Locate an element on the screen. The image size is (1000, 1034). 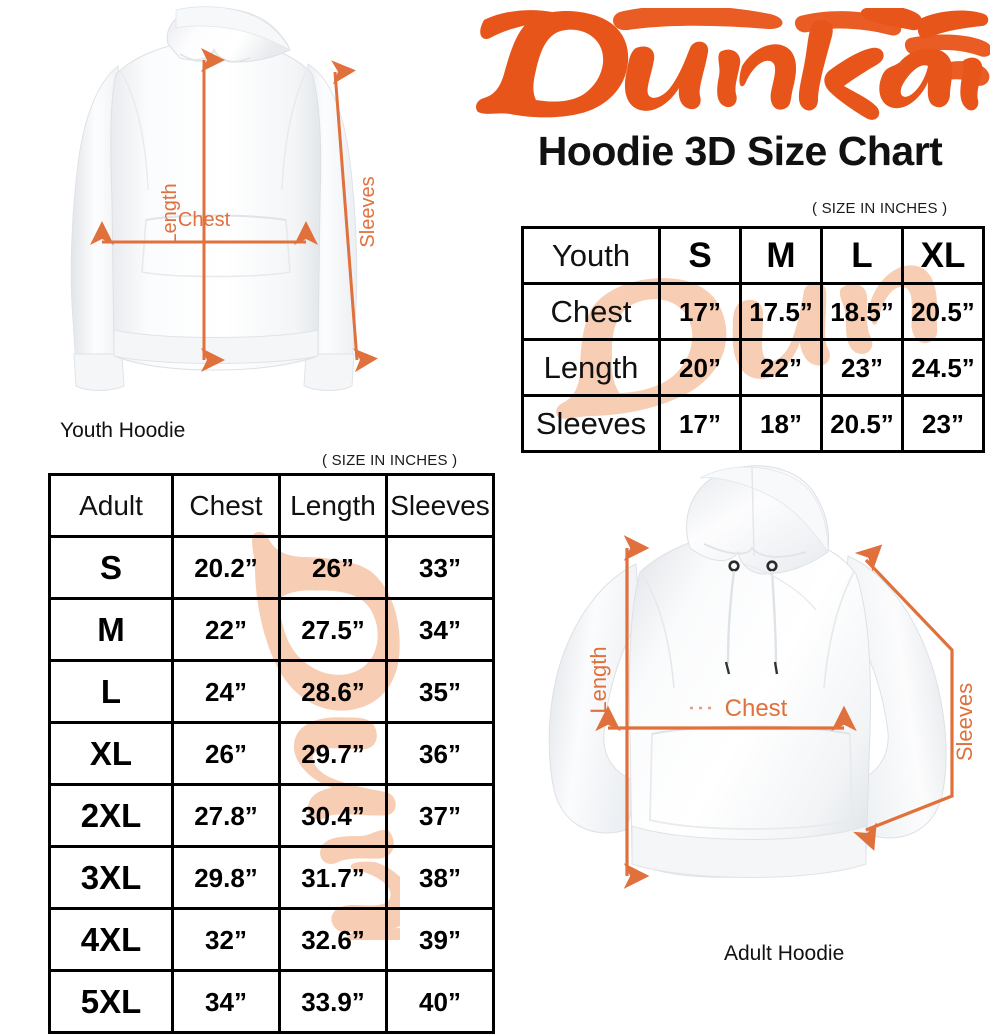
adult-3xl-chest: 29.8” is located at coordinates (226, 877).